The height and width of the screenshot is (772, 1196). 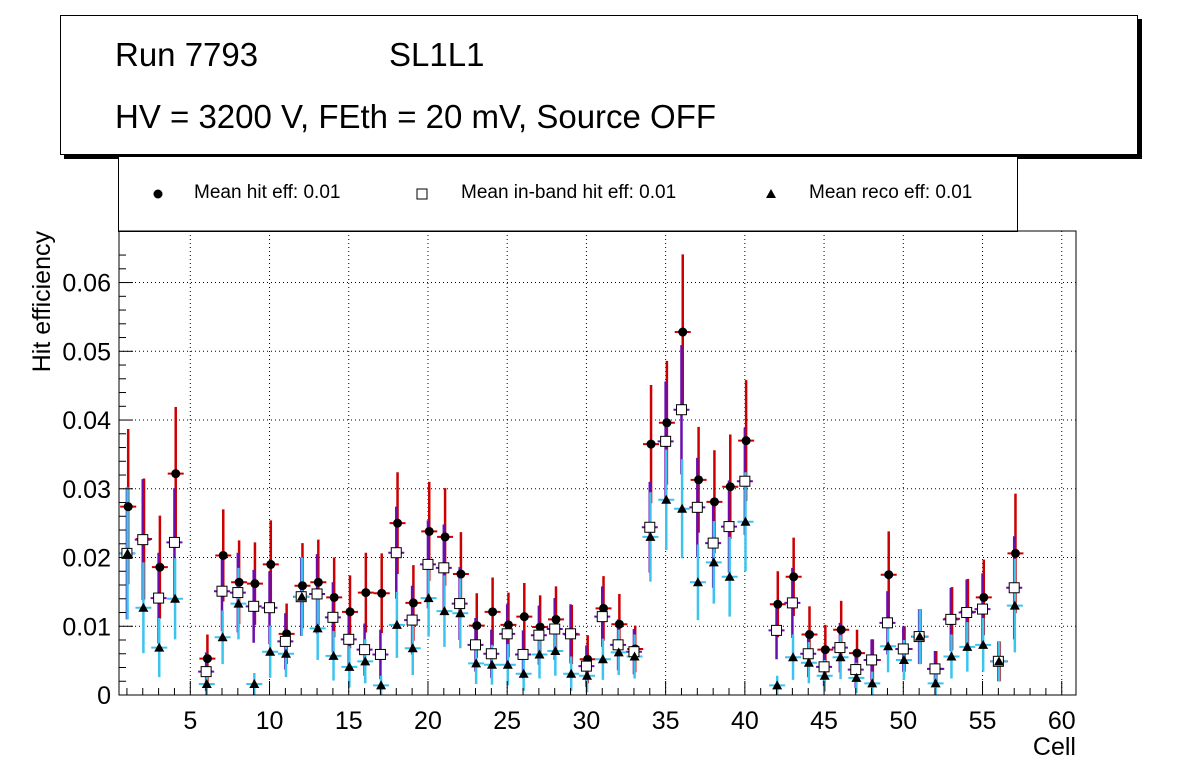 I want to click on y-axis-label: Hit efficiency, so click(x=42, y=302).